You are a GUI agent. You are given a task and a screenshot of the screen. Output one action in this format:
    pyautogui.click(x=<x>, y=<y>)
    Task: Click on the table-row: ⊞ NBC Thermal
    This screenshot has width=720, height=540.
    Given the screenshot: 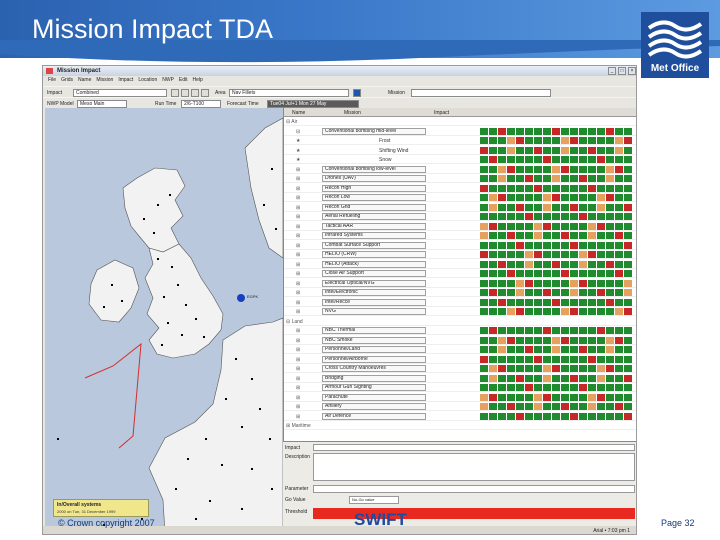 What is the action you would take?
    pyautogui.click(x=460, y=330)
    